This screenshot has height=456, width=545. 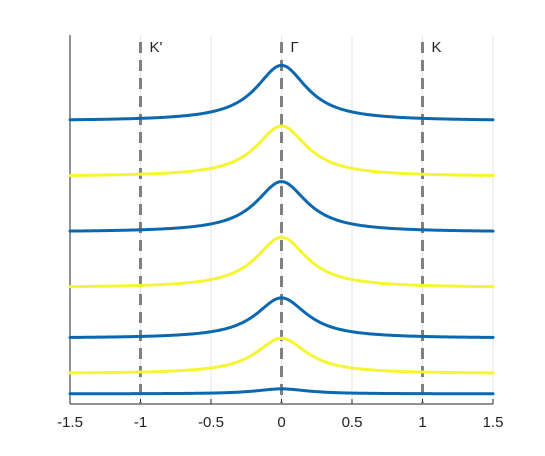 I want to click on x-tick-label-3: 0, so click(x=281, y=422).